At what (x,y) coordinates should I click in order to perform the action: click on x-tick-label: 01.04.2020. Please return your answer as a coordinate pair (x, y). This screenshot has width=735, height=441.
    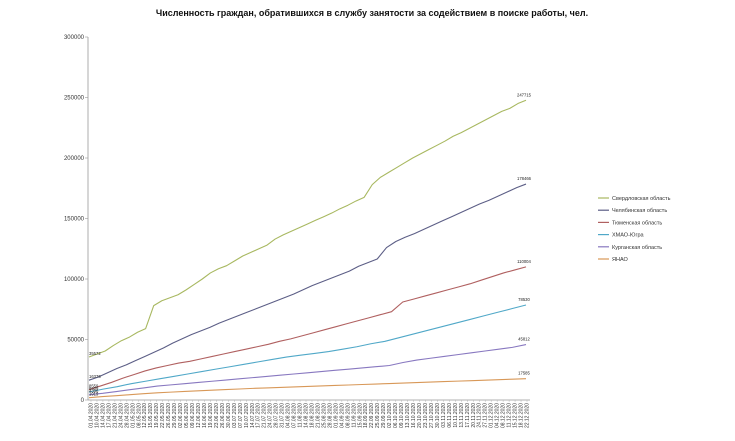
    Looking at the image, I should click on (91, 415).